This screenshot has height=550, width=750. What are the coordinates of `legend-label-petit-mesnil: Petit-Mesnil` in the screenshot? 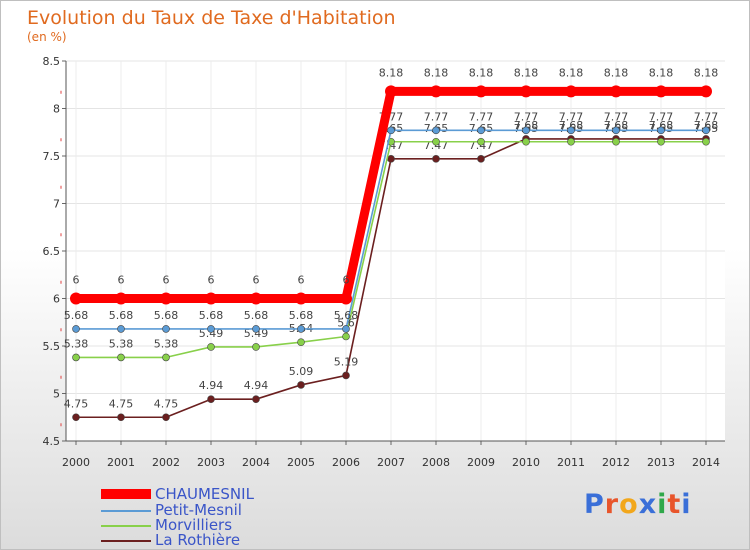 It's located at (198, 510).